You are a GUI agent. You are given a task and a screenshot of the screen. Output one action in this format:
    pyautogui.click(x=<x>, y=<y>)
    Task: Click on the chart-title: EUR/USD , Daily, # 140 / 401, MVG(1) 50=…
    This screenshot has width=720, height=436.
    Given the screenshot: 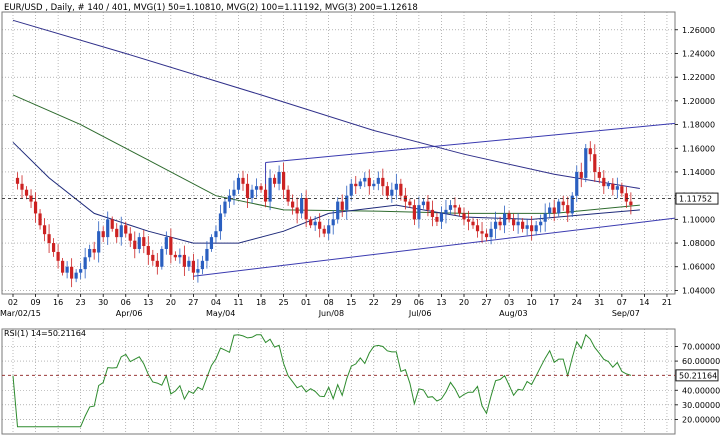 What is the action you would take?
    pyautogui.click(x=211, y=8)
    